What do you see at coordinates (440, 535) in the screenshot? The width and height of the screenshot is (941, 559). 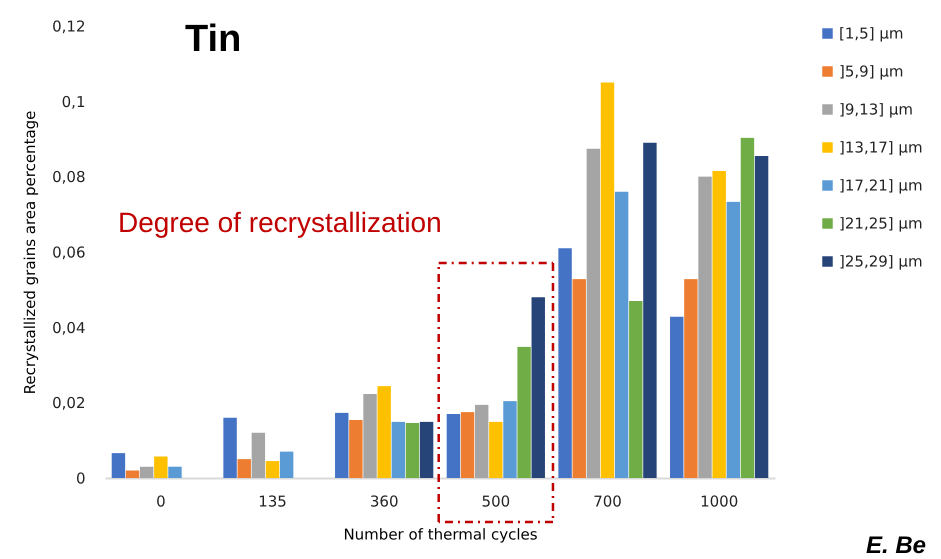 I see `x-axis-title: Number of thermal cycles` at bounding box center [440, 535].